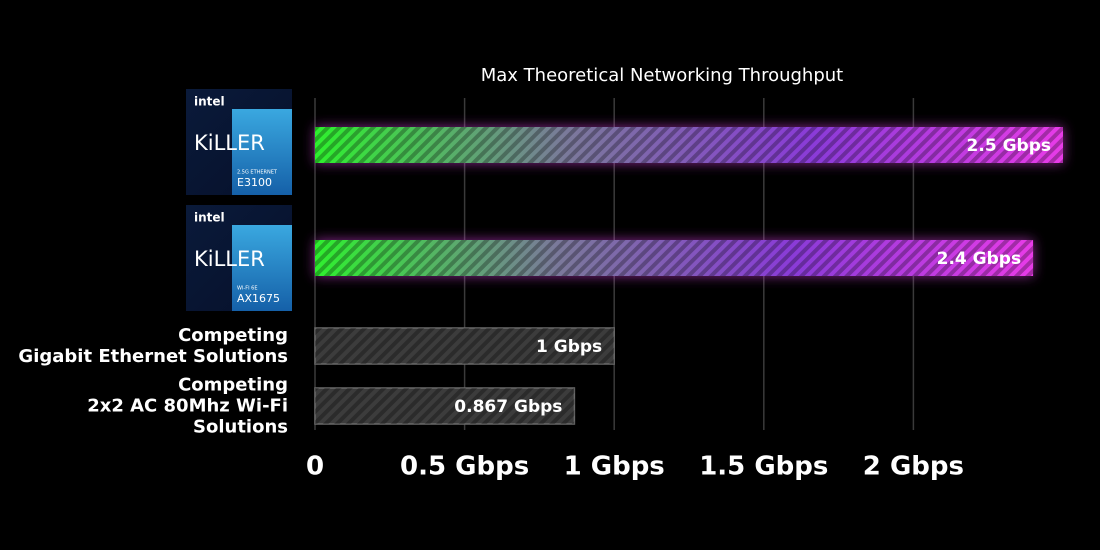 Image resolution: width=1100 pixels, height=550 pixels. I want to click on x-tick-label: 2 Gbps, so click(913, 467).